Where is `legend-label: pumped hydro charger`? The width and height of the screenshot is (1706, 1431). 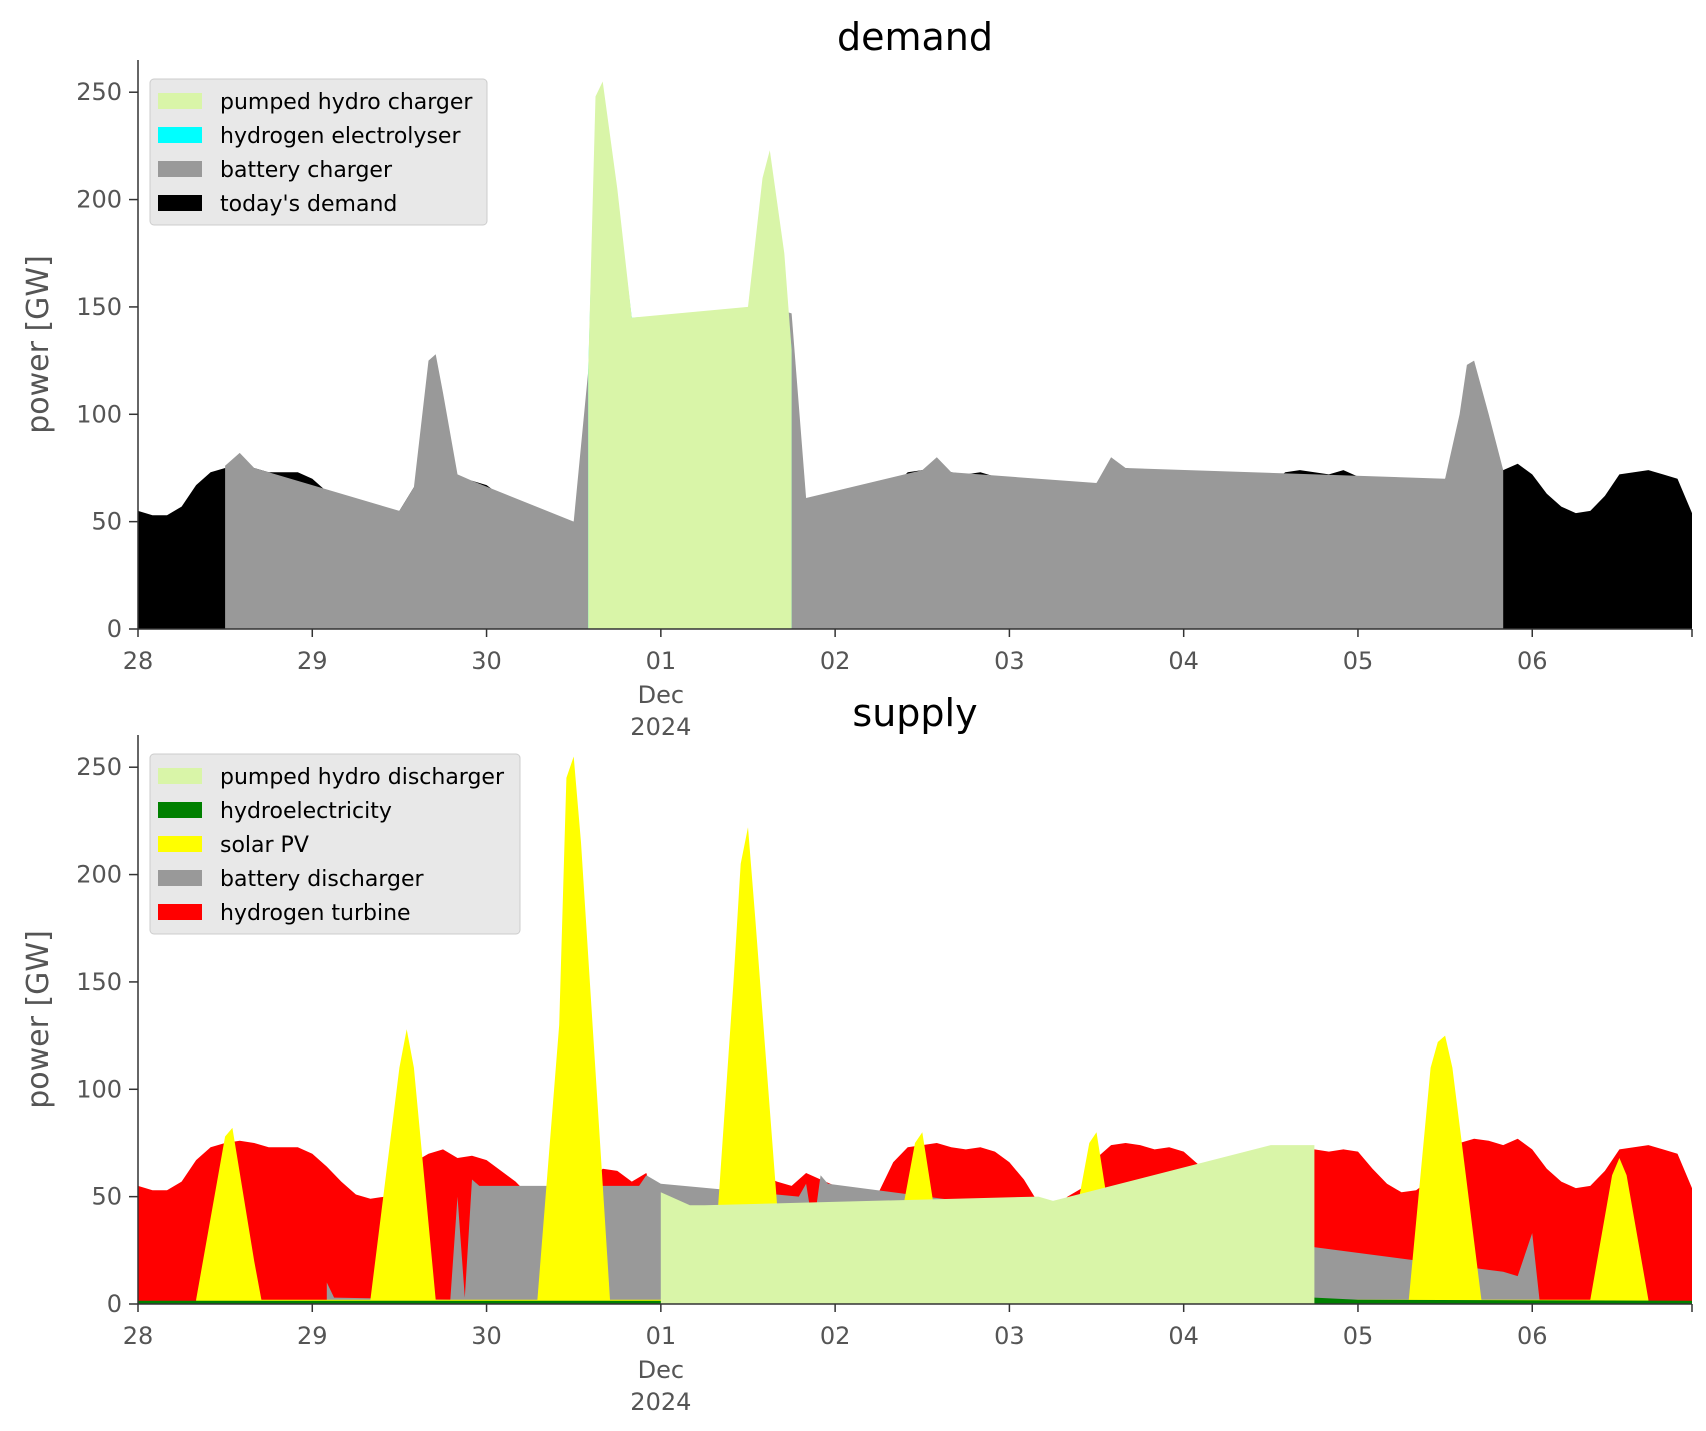
legend-label: pumped hydro charger is located at coordinates (346, 102).